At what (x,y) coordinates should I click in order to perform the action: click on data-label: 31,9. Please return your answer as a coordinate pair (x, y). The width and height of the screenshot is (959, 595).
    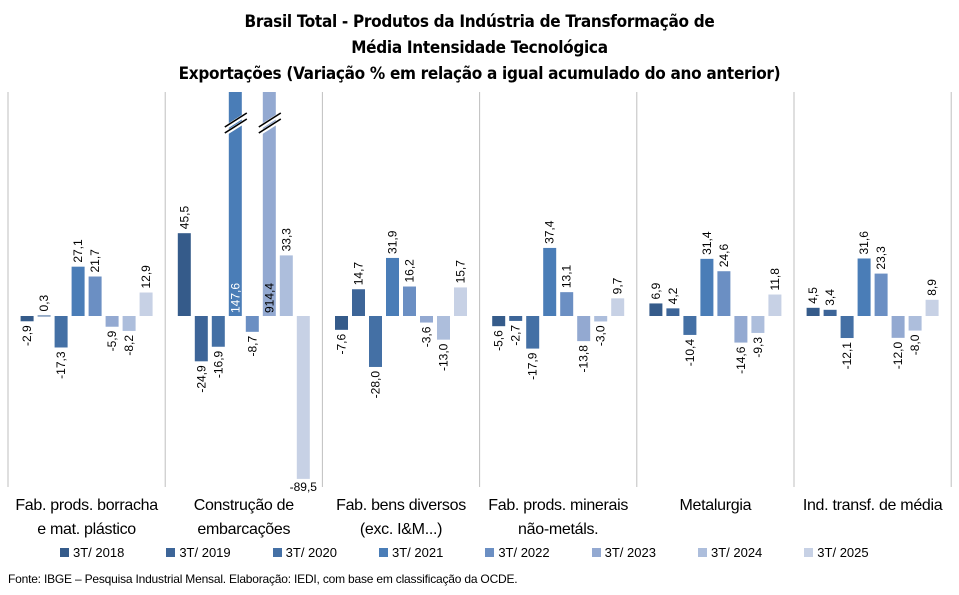
    Looking at the image, I should click on (393, 242).